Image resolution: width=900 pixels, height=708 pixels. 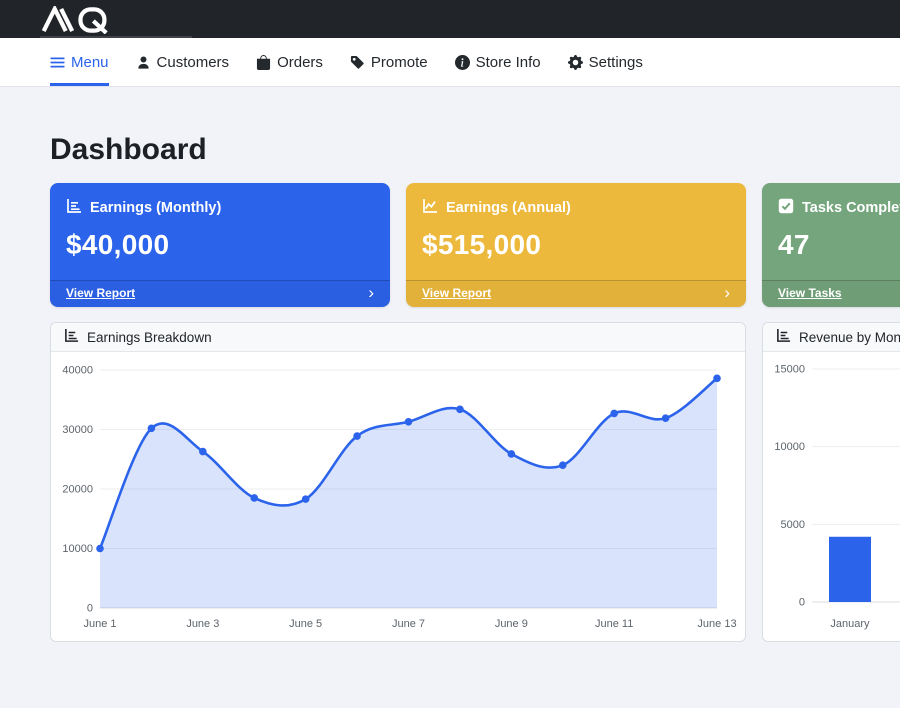 What do you see at coordinates (462, 62) in the screenshot?
I see `info-circle-icon` at bounding box center [462, 62].